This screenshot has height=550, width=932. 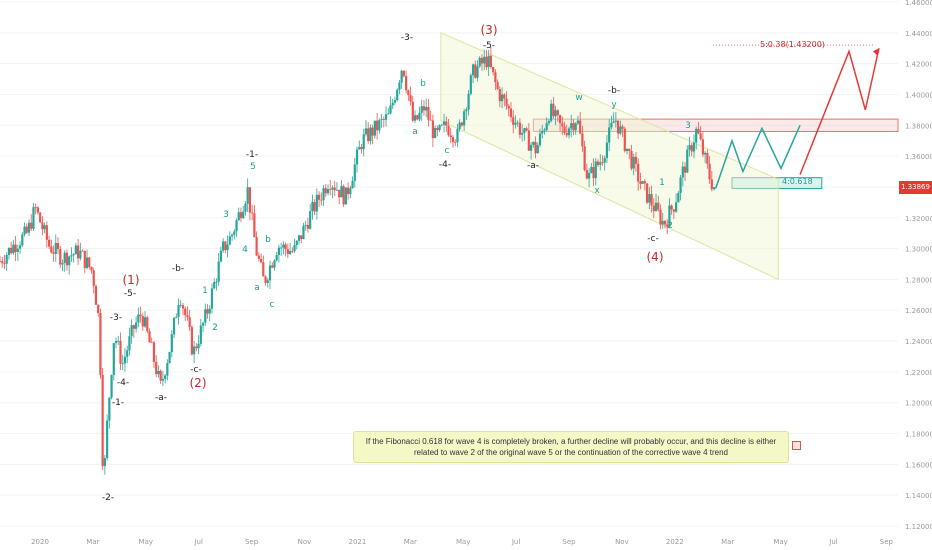 I want to click on y-tick-label: 1.36000, so click(x=918, y=157).